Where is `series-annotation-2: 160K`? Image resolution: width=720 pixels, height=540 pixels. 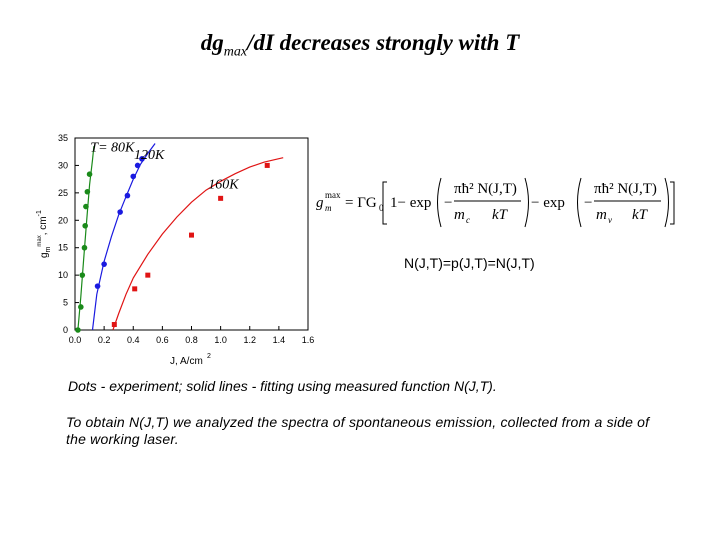 series-annotation-2: 160K is located at coordinates (223, 184).